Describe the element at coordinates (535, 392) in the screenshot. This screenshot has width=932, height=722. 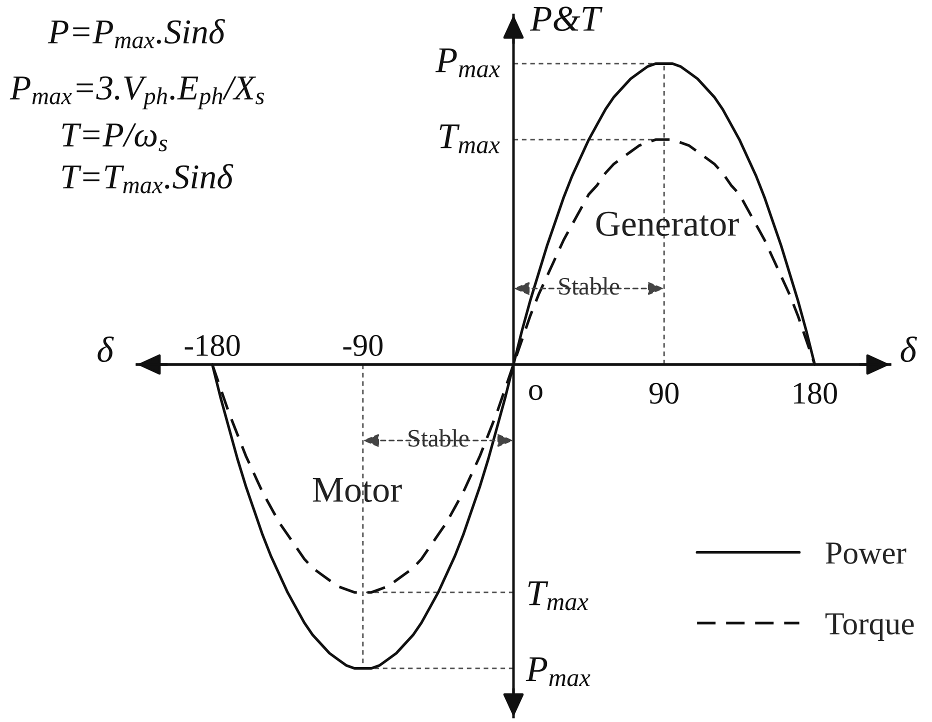
I see `annotation: o` at that location.